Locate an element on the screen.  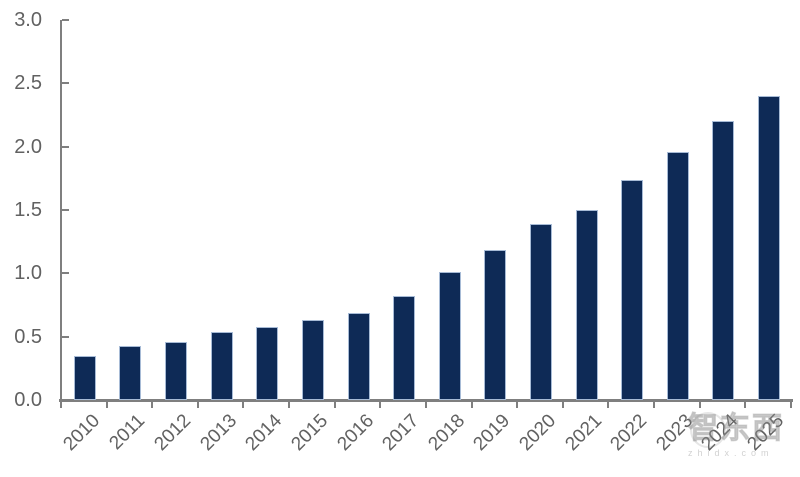
x-axis-line is located at coordinates (426, 400).